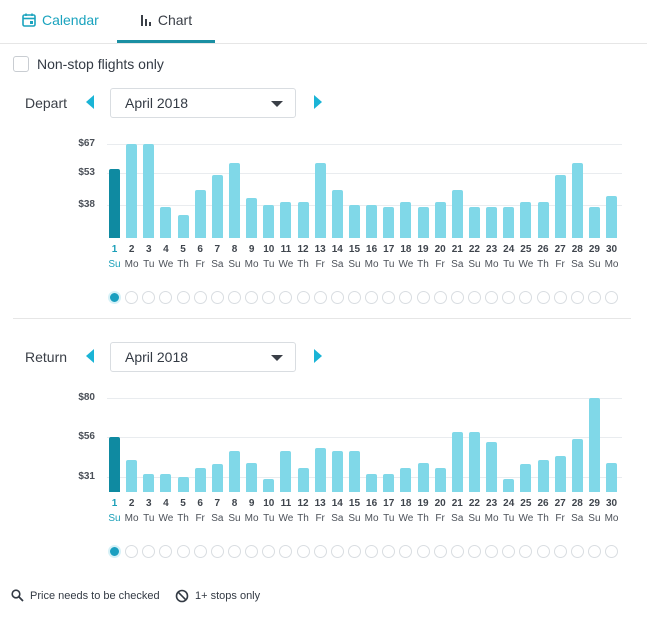 This screenshot has height=628, width=647. I want to click on return-next-month-button, so click(318, 356).